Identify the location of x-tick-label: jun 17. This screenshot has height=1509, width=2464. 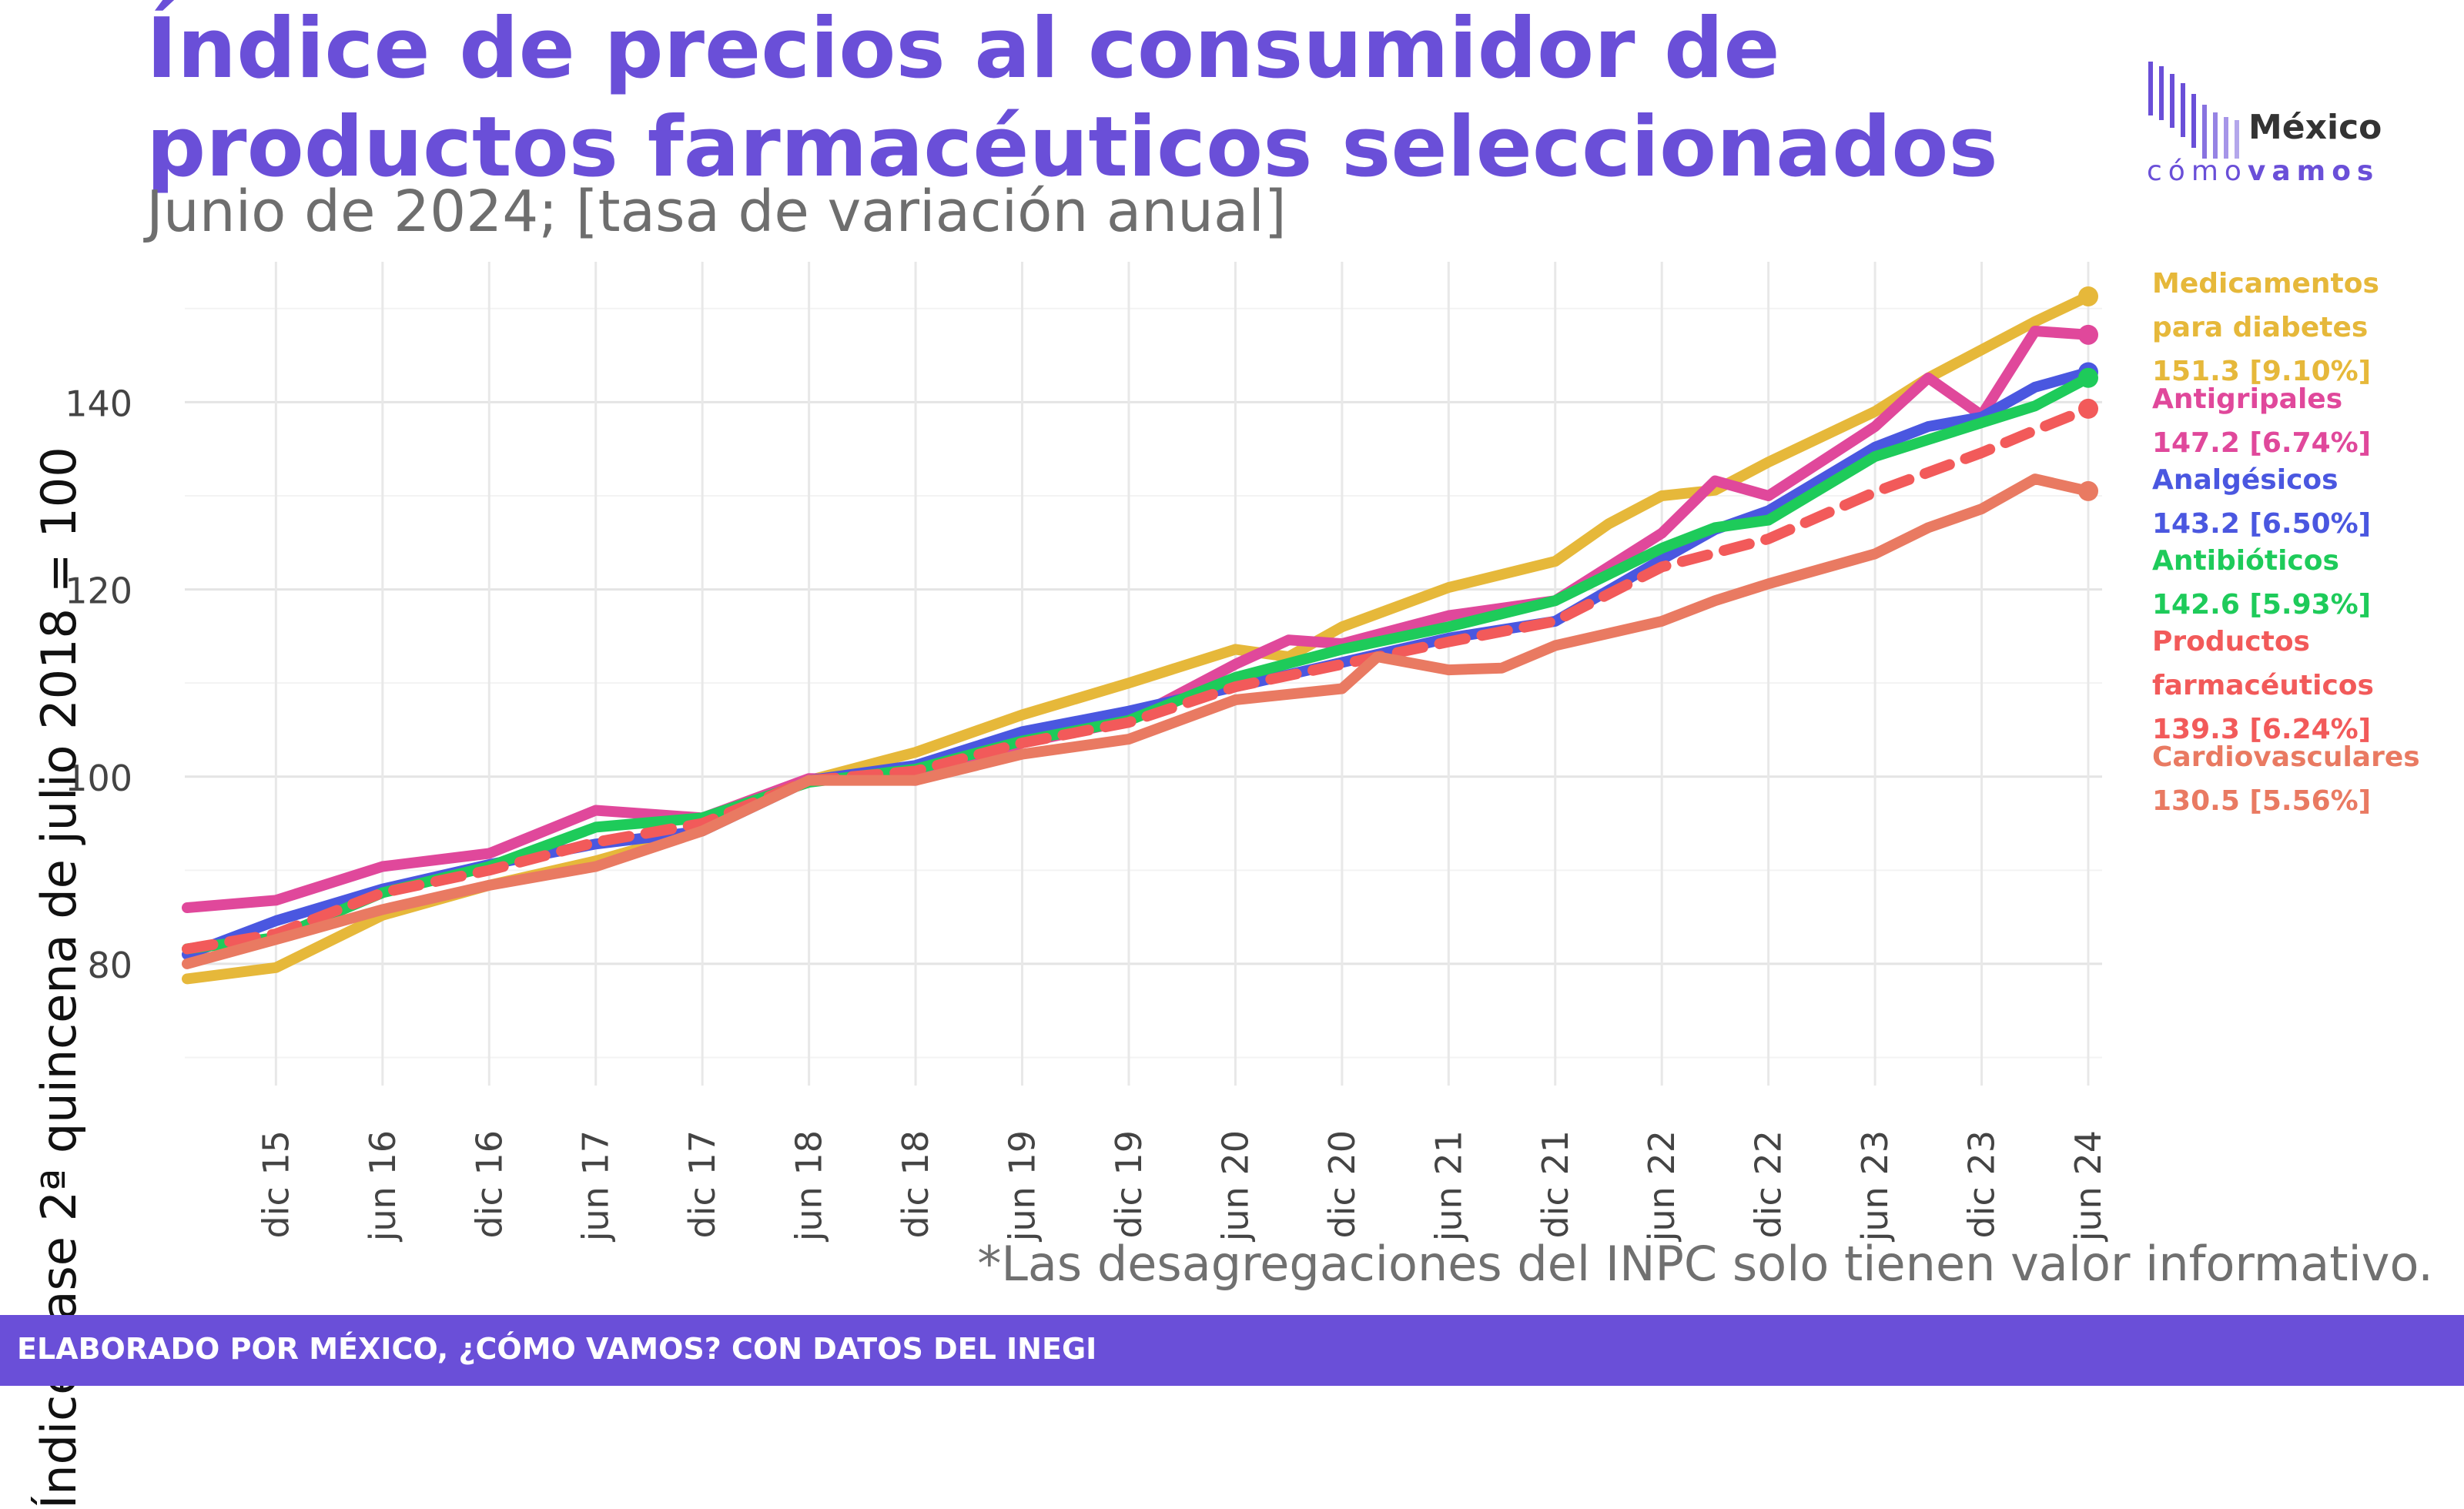
(596, 1186).